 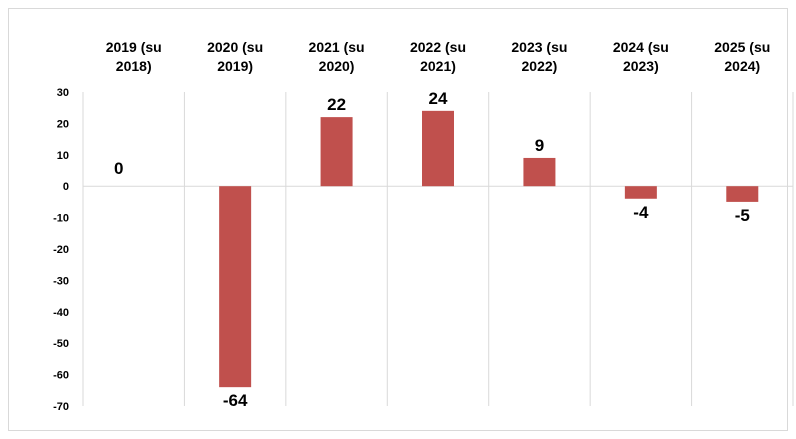 What do you see at coordinates (66, 187) in the screenshot?
I see `y-tick-label: 0` at bounding box center [66, 187].